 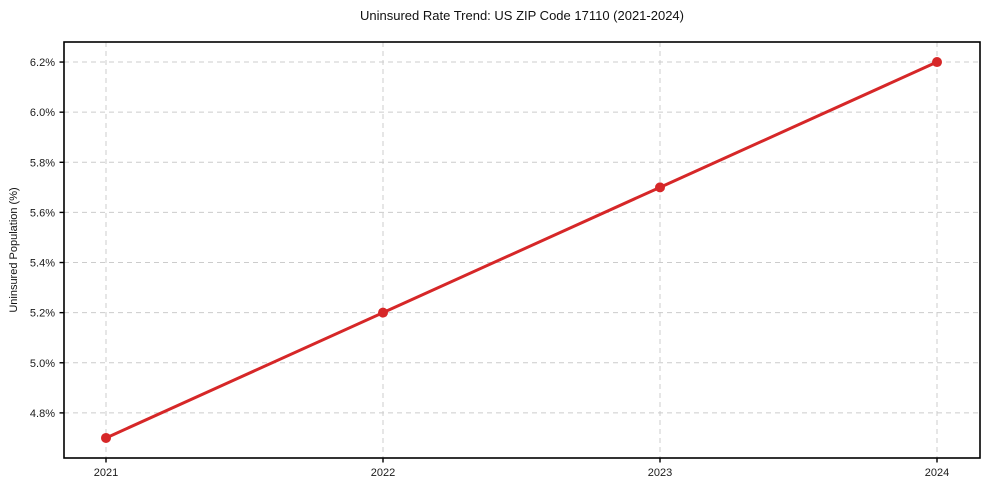 What do you see at coordinates (106, 473) in the screenshot?
I see `x-tick-label: 2021` at bounding box center [106, 473].